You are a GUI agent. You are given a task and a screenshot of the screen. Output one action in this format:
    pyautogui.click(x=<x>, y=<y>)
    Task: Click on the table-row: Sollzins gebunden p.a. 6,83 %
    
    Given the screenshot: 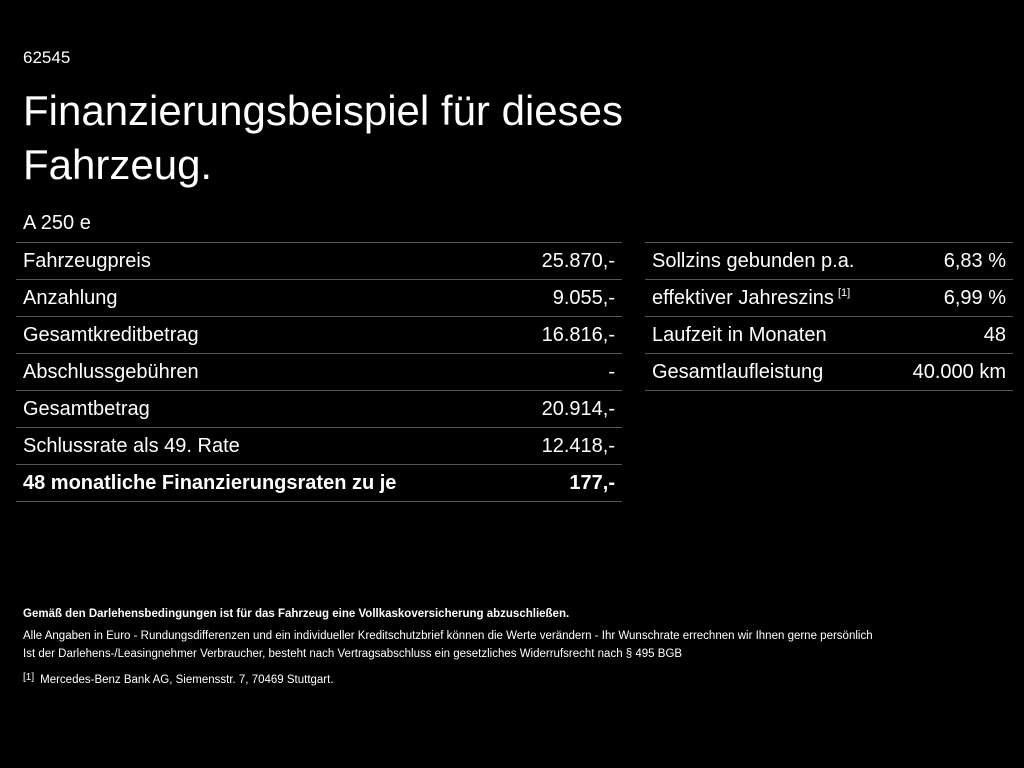 What is the action you would take?
    pyautogui.click(x=829, y=261)
    